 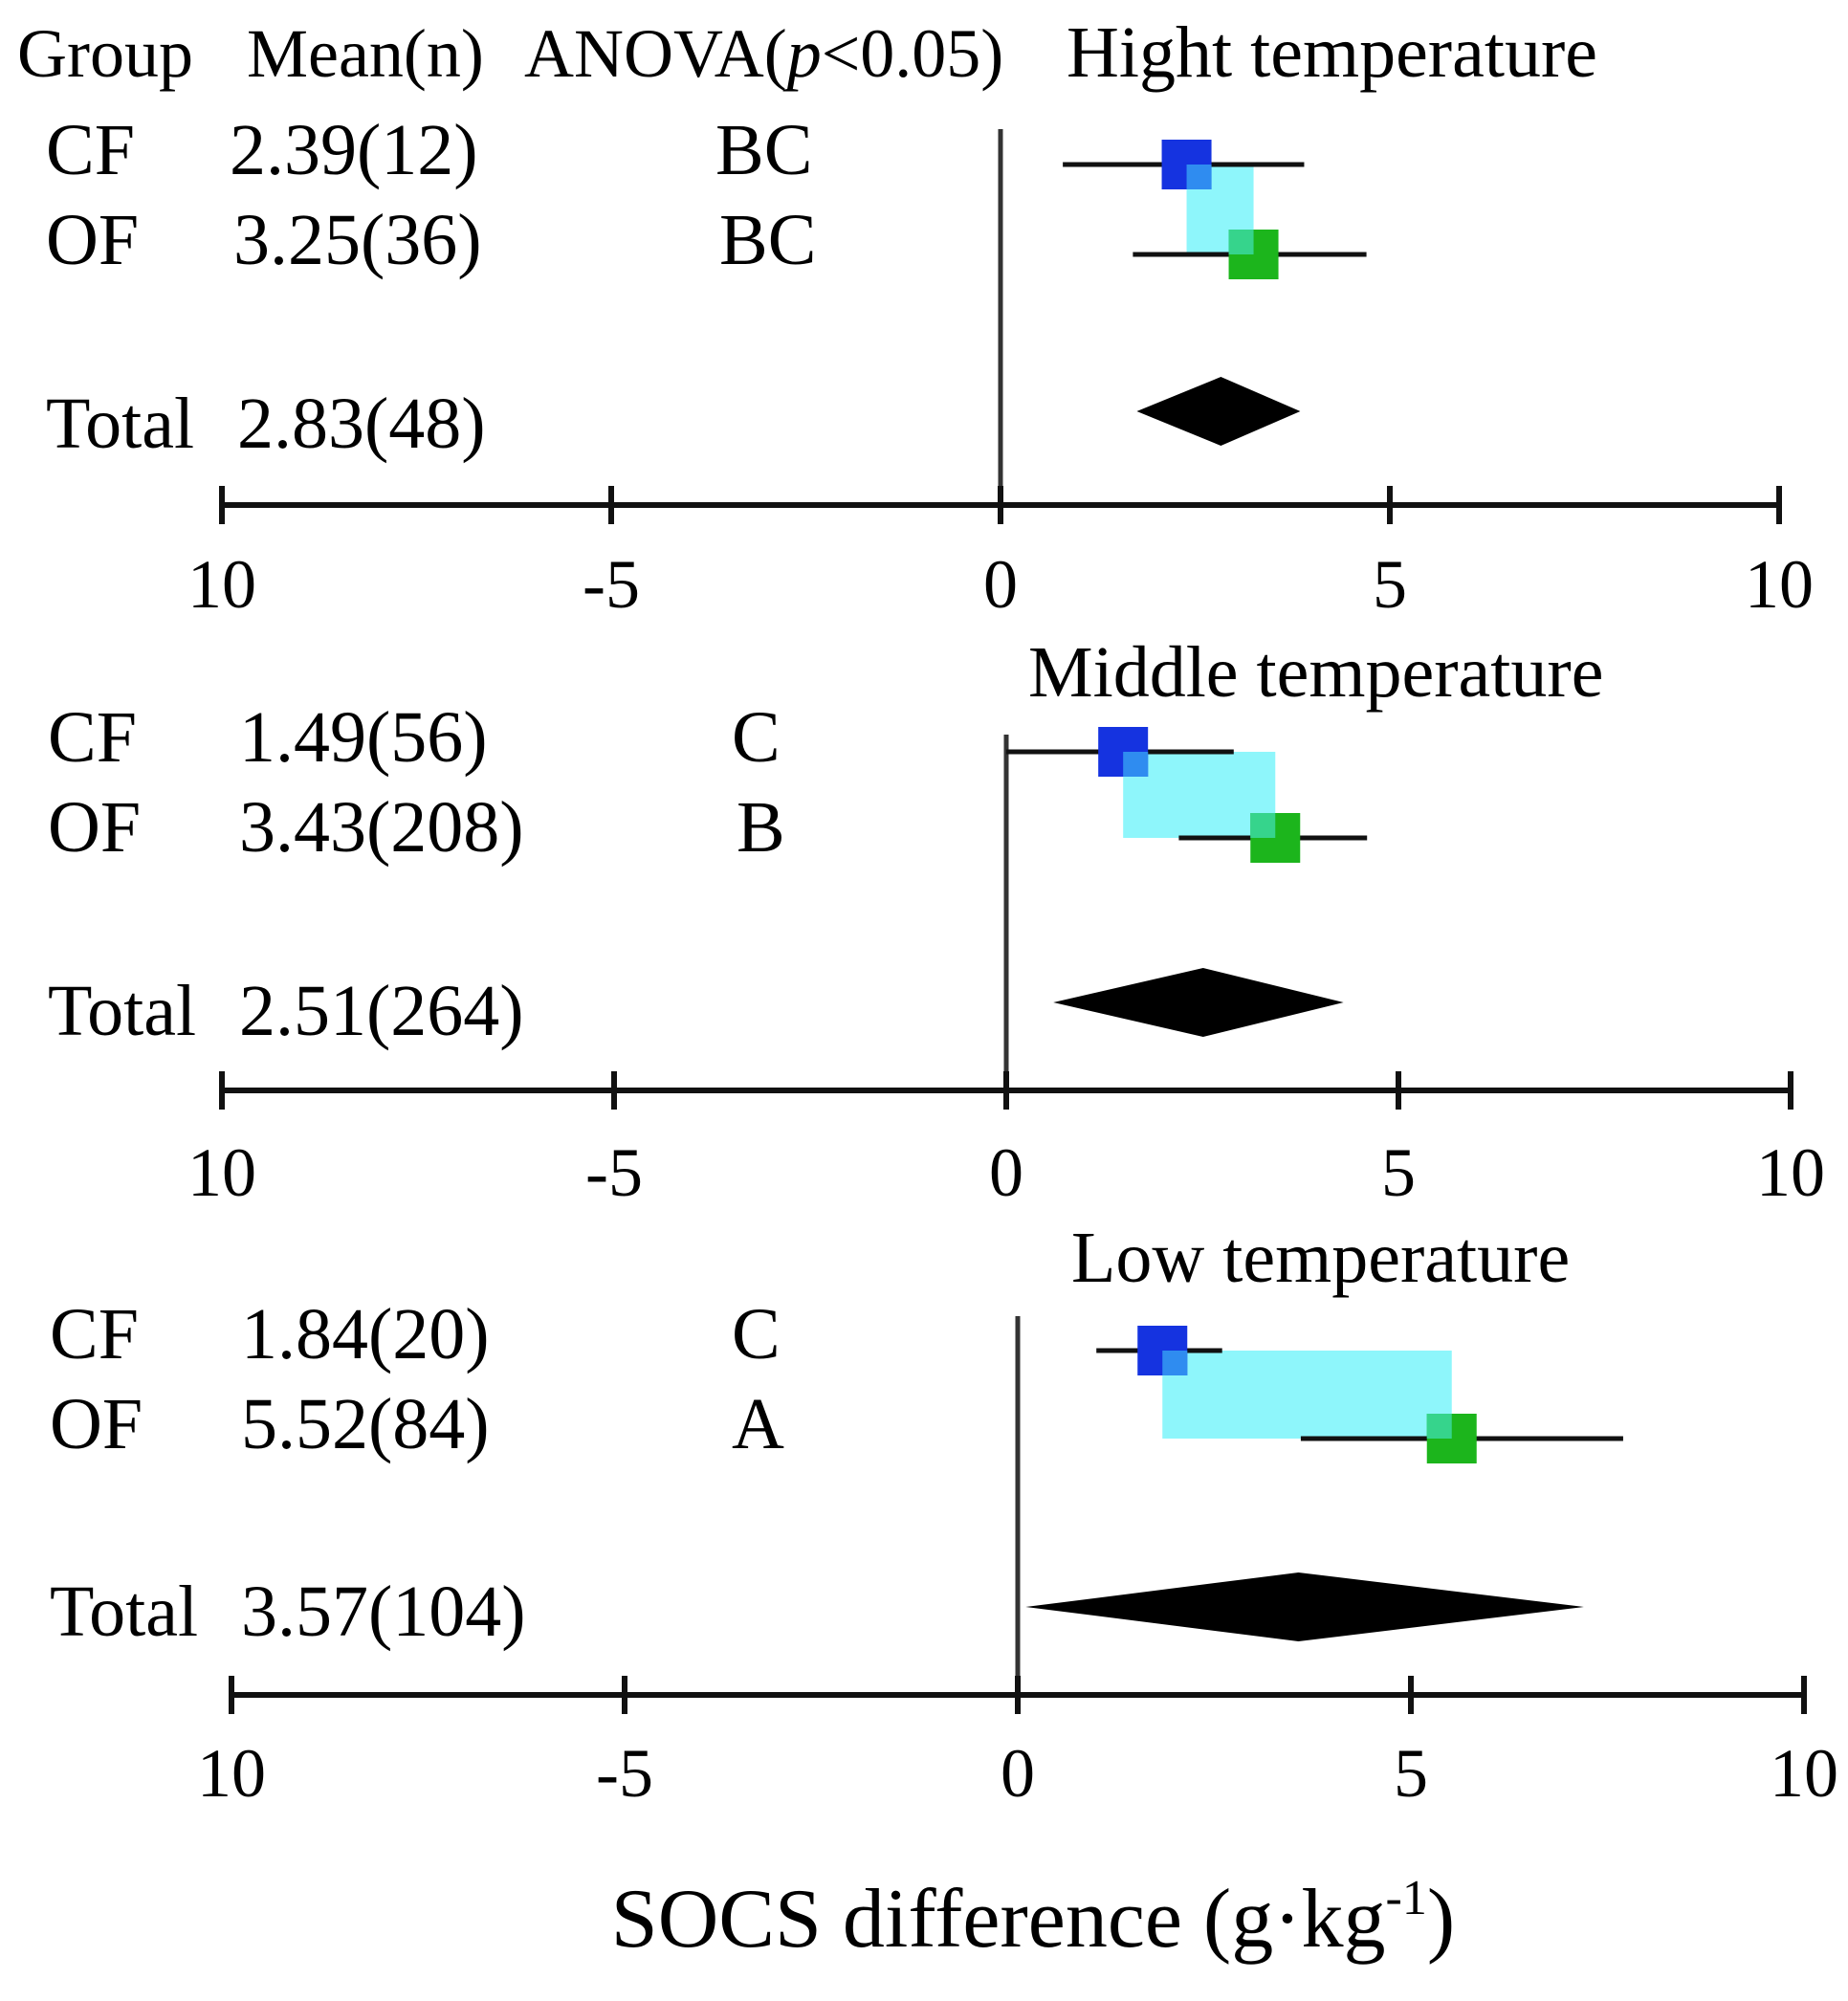 I want to click on header-anova: ANOVA(p<0.05), so click(x=763, y=53).